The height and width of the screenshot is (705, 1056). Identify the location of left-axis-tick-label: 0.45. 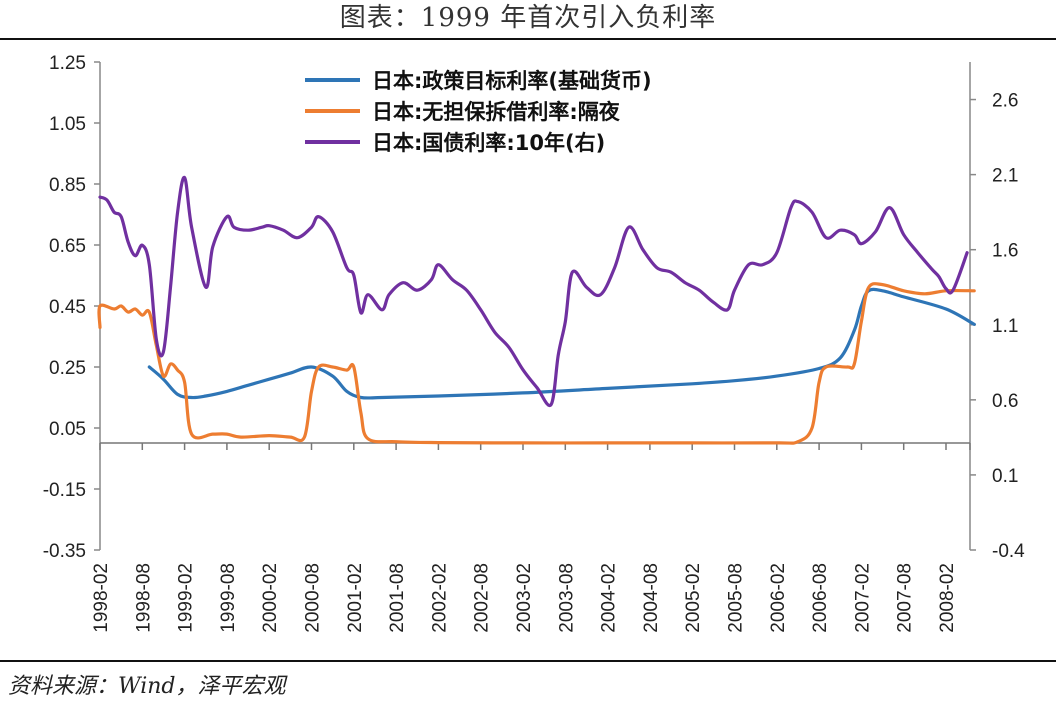
(67, 307).